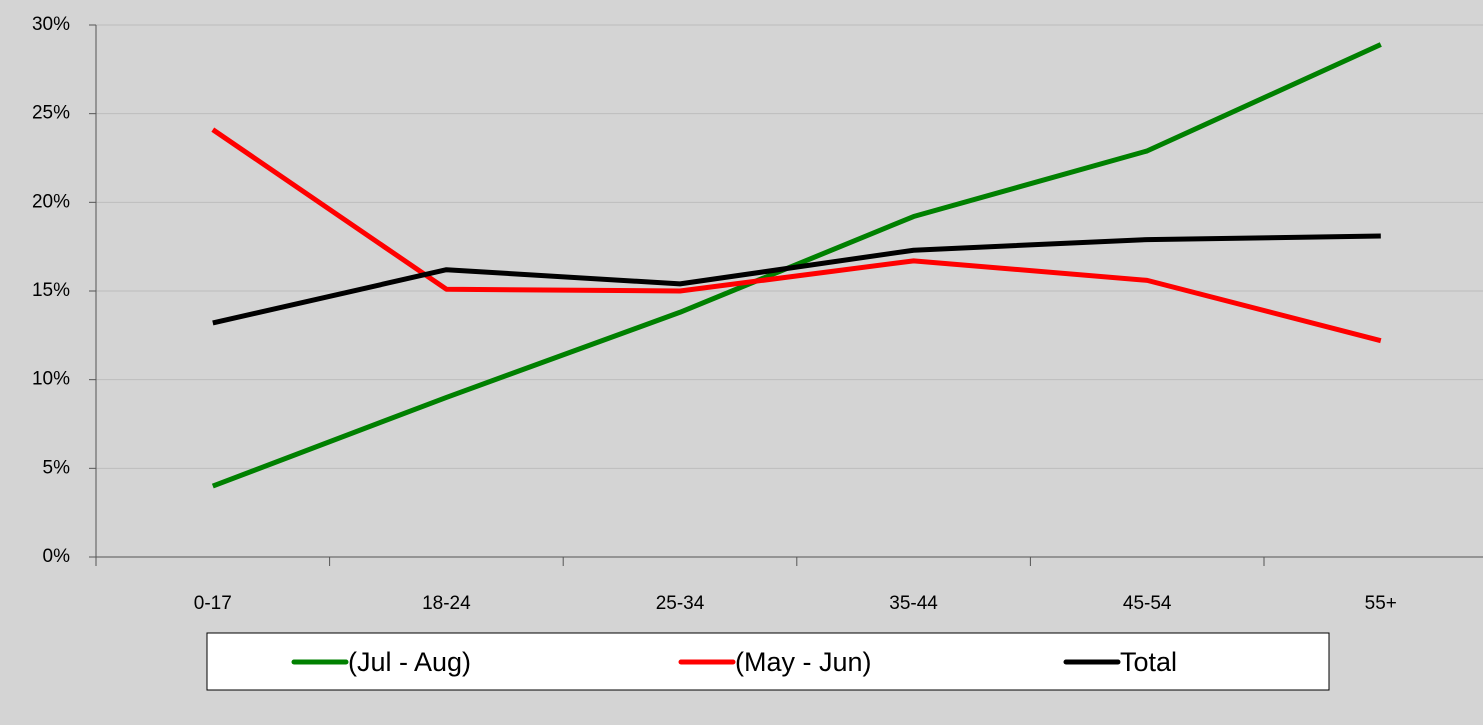  Describe the element at coordinates (51, 379) in the screenshot. I see `y-tick-label: 10%` at that location.